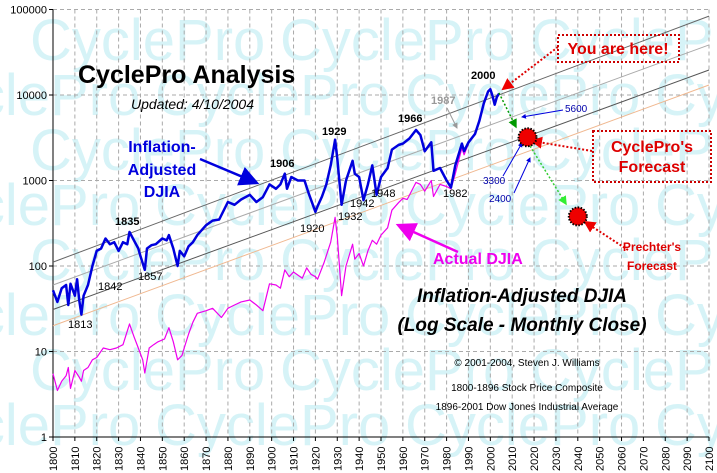 This screenshot has height=473, width=717. I want to click on inflation-label-arrow, so click(229, 171).